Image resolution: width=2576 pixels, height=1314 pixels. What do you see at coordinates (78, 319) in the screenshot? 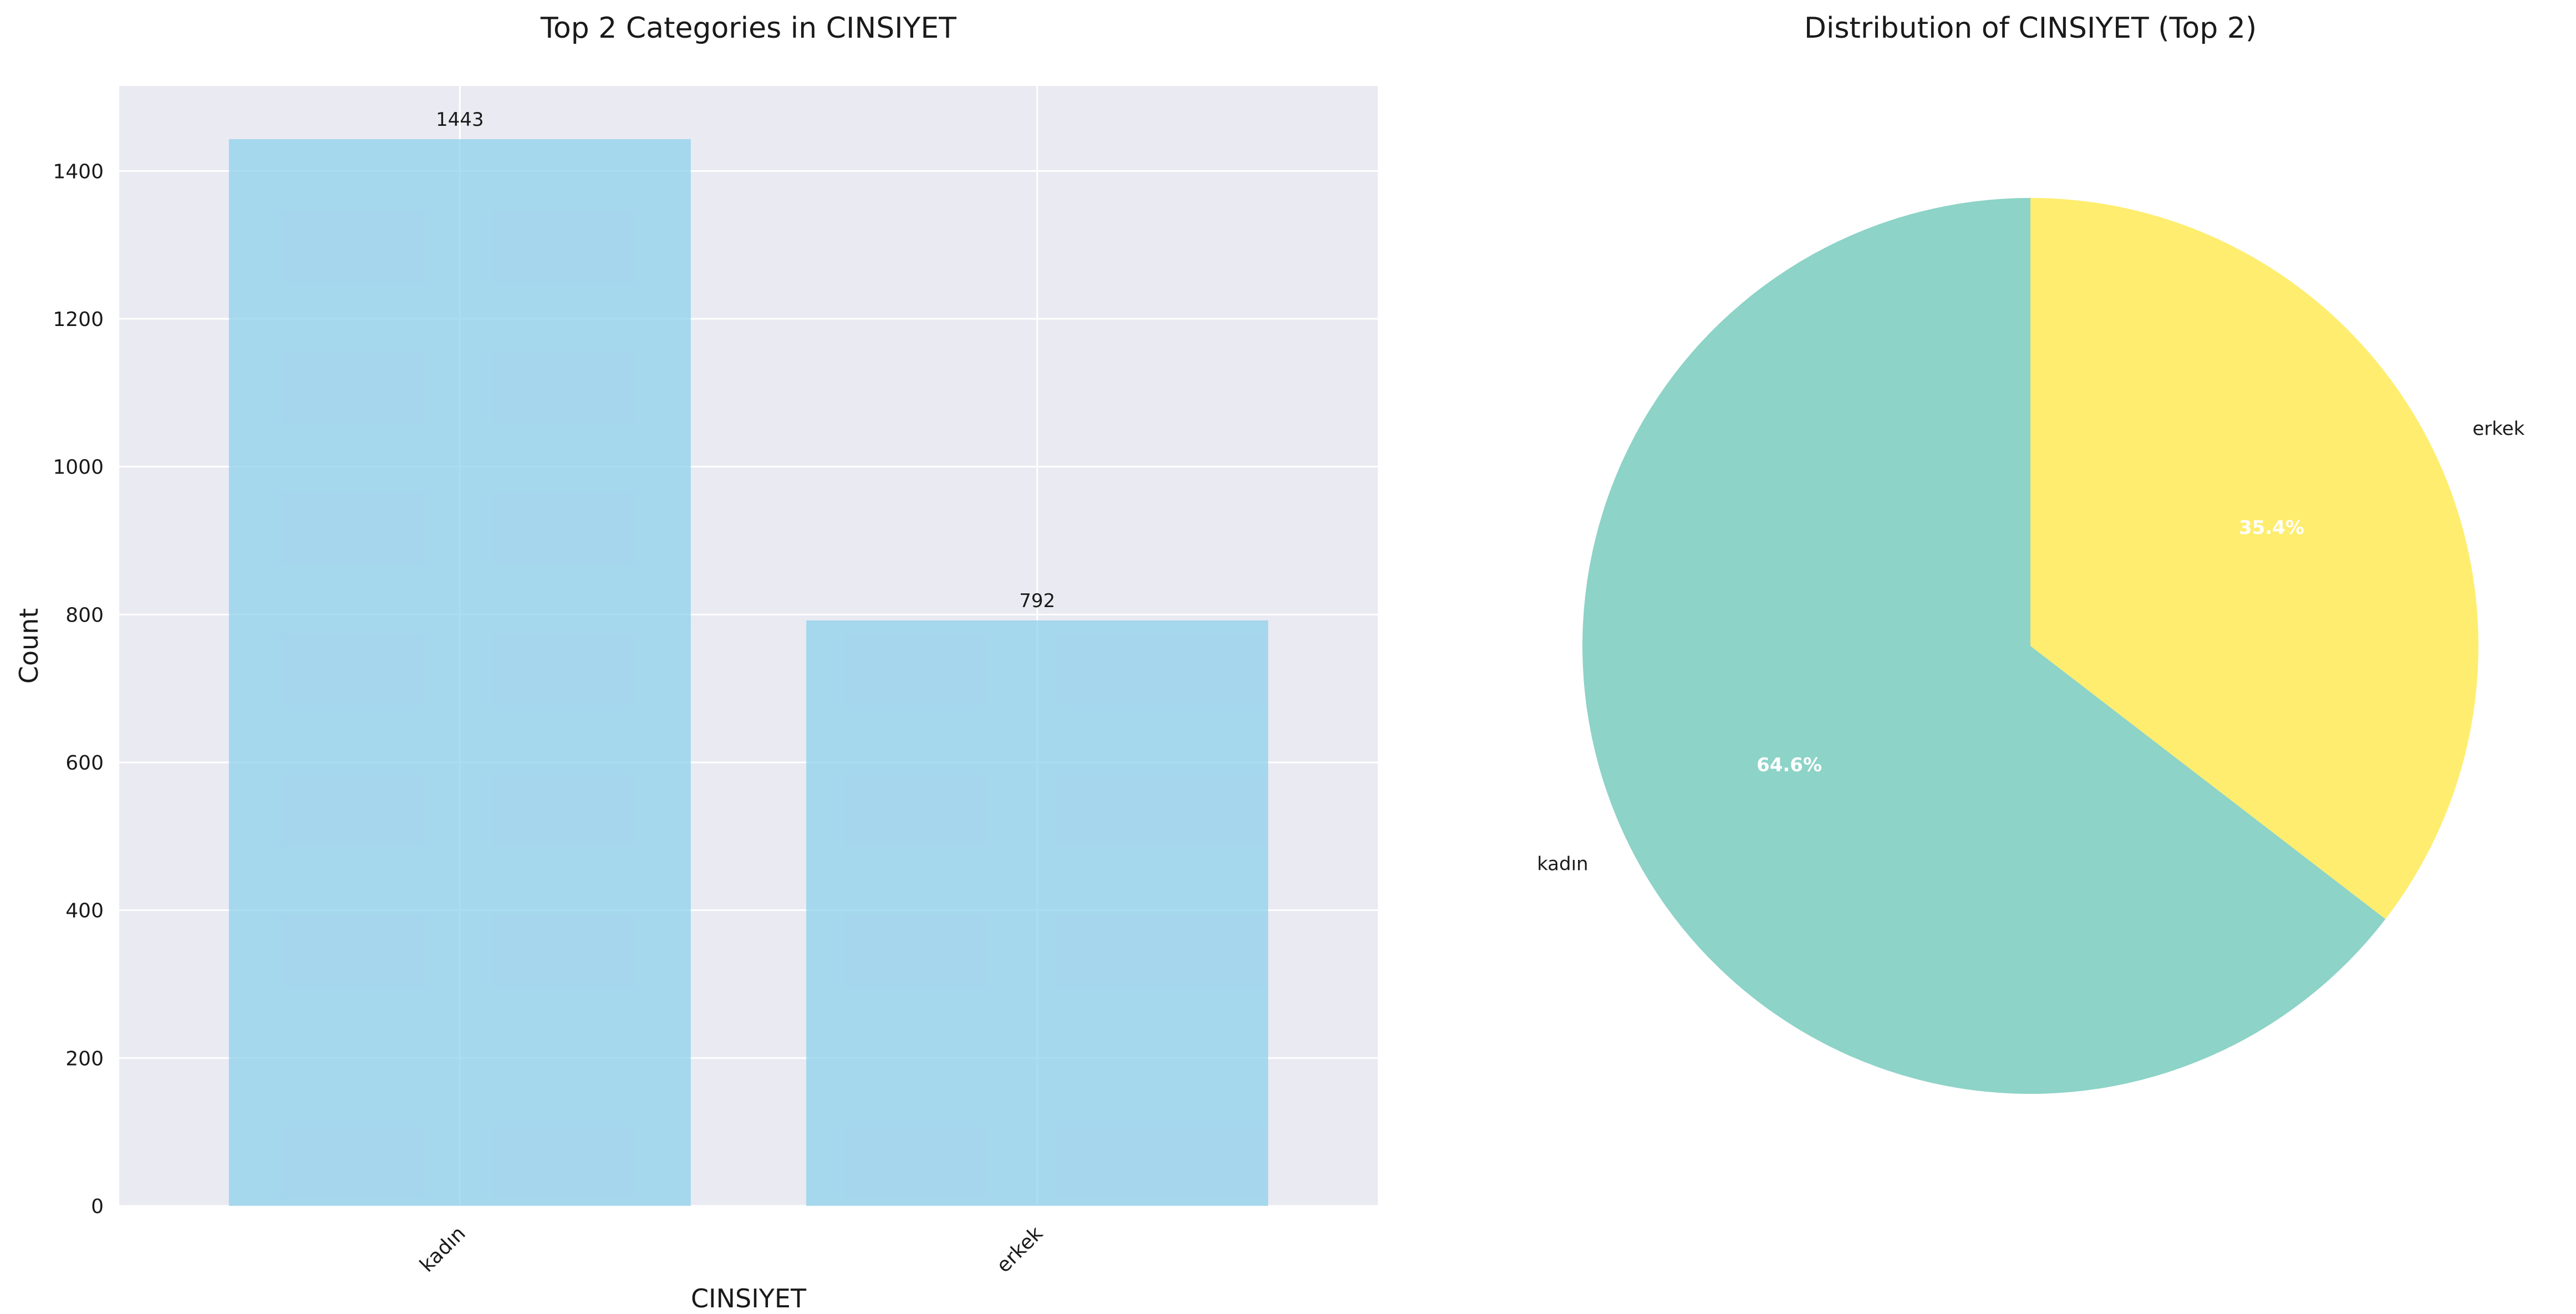
I see `y-tick-label: 1200` at bounding box center [78, 319].